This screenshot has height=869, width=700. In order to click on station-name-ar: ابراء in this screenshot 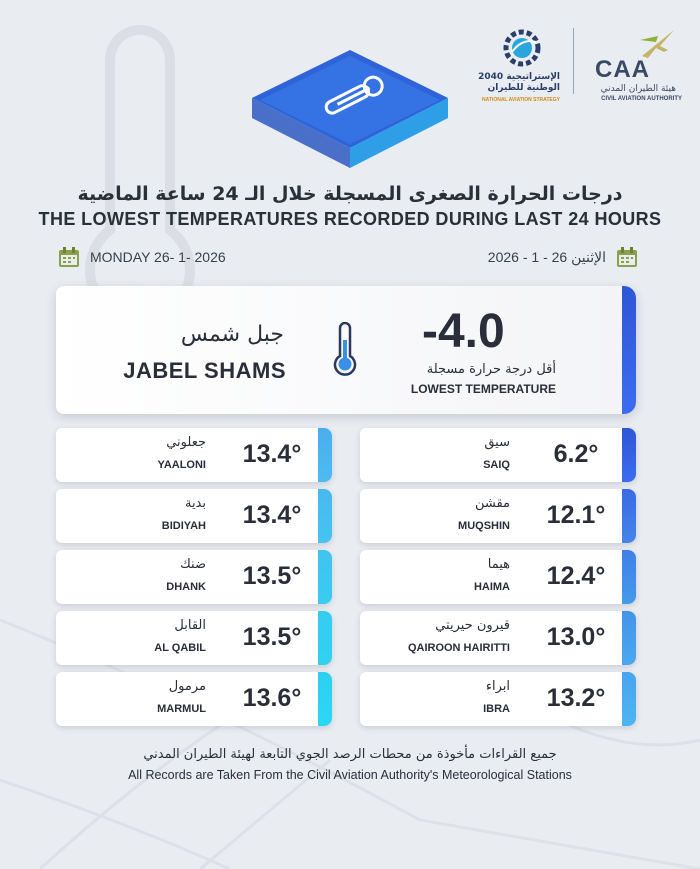, I will do `click(497, 686)`.